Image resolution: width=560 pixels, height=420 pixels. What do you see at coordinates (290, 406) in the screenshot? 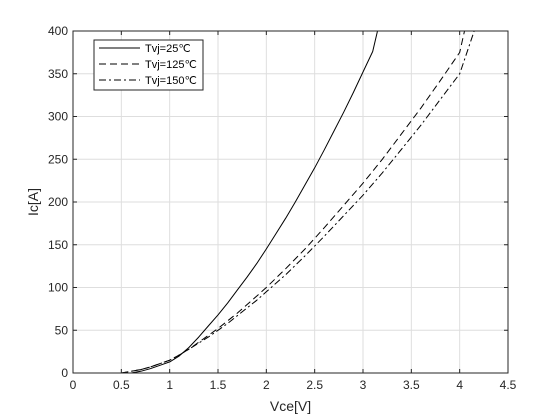
I see `x-axis-label: Vce[V]` at bounding box center [290, 406].